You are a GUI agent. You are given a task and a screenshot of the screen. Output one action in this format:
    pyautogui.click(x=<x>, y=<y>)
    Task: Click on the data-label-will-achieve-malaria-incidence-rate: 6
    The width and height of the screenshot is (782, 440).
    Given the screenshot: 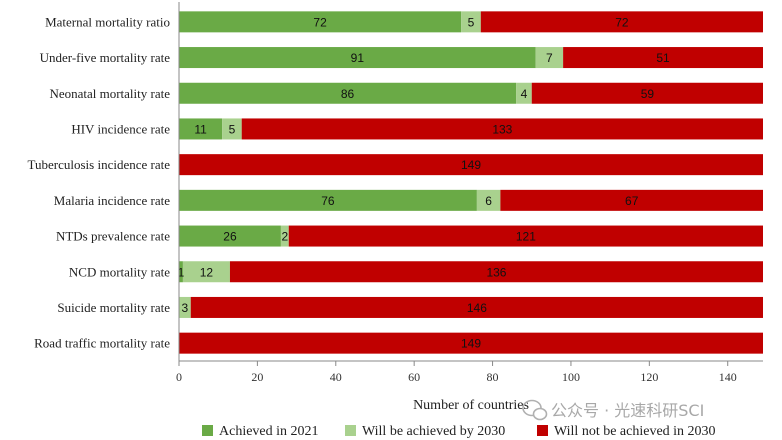 What is the action you would take?
    pyautogui.click(x=488, y=201)
    